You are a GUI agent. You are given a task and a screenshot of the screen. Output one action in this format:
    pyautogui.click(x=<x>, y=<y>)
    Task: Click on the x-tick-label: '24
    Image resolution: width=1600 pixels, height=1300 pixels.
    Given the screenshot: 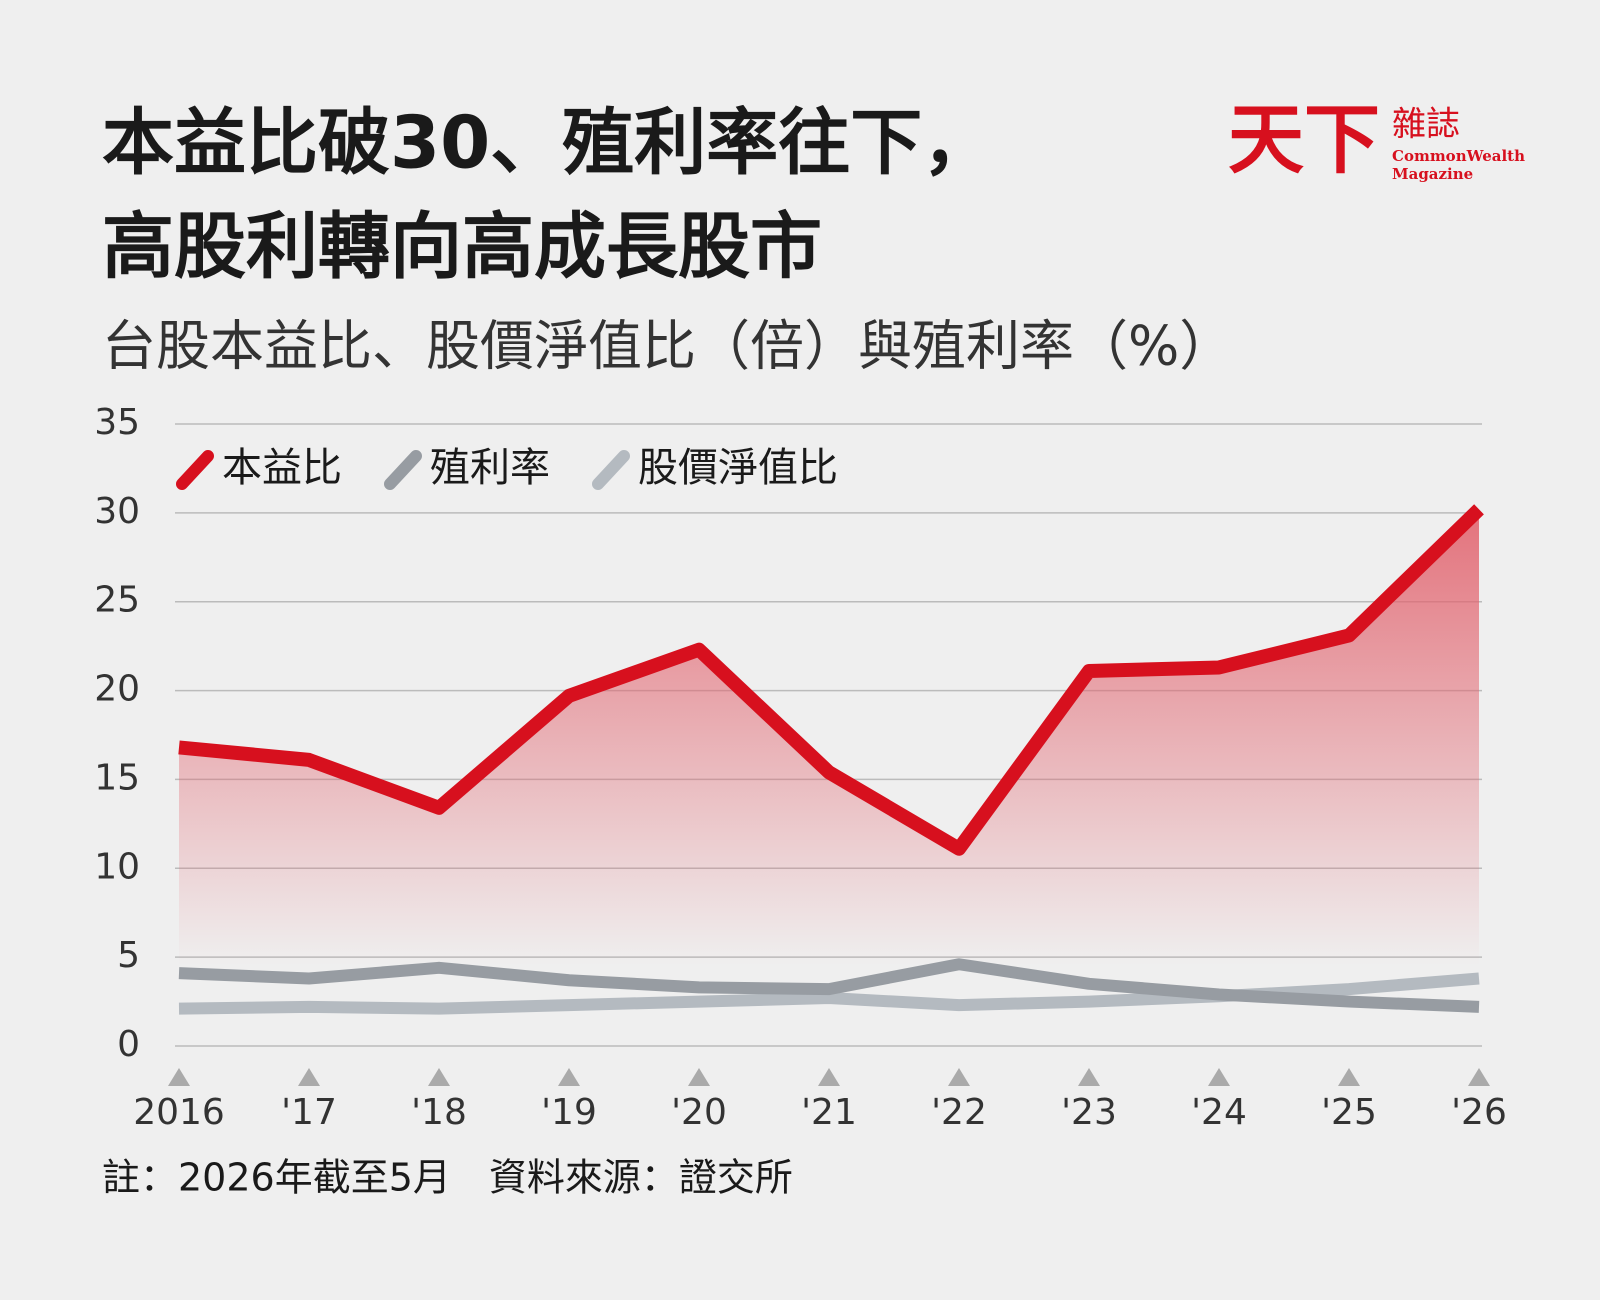 What is the action you would take?
    pyautogui.click(x=1219, y=1112)
    